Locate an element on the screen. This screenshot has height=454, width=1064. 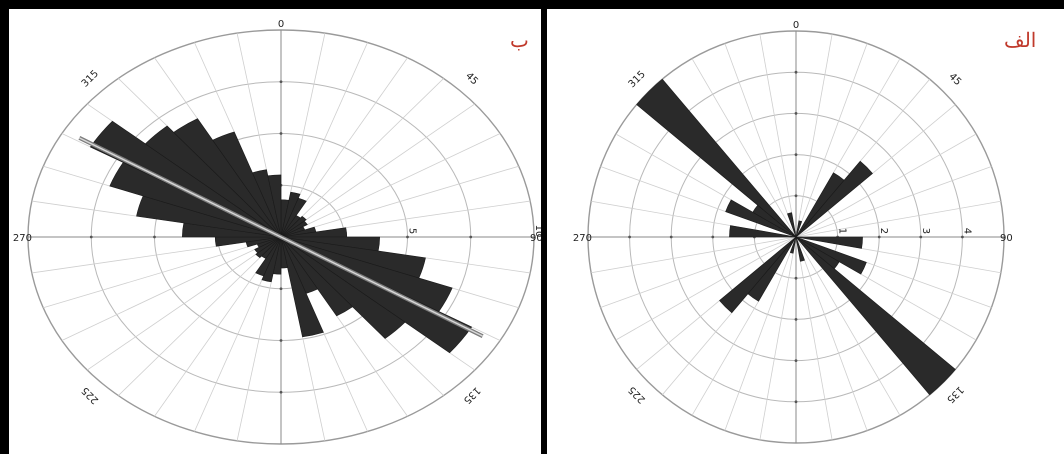
radial-label: 10 is located at coordinates (538, 231).